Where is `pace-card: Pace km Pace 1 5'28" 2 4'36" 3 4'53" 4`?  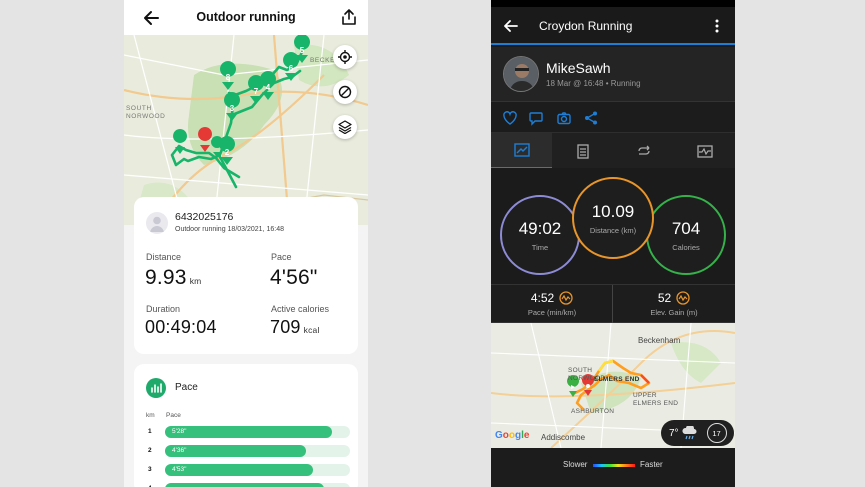 pace-card: Pace km Pace 1 5'28" 2 4'36" 3 4'53" 4 is located at coordinates (246, 425).